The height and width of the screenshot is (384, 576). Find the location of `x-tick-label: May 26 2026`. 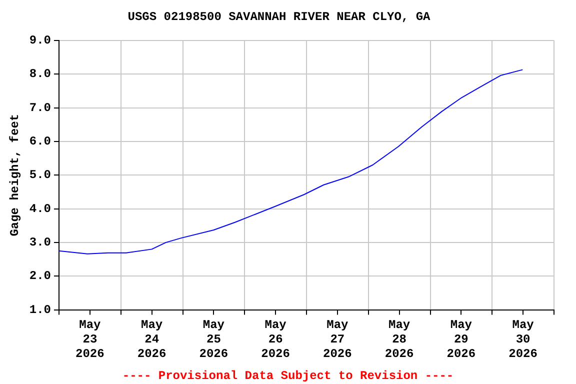

x-tick-label: May 26 2026 is located at coordinates (275, 339).